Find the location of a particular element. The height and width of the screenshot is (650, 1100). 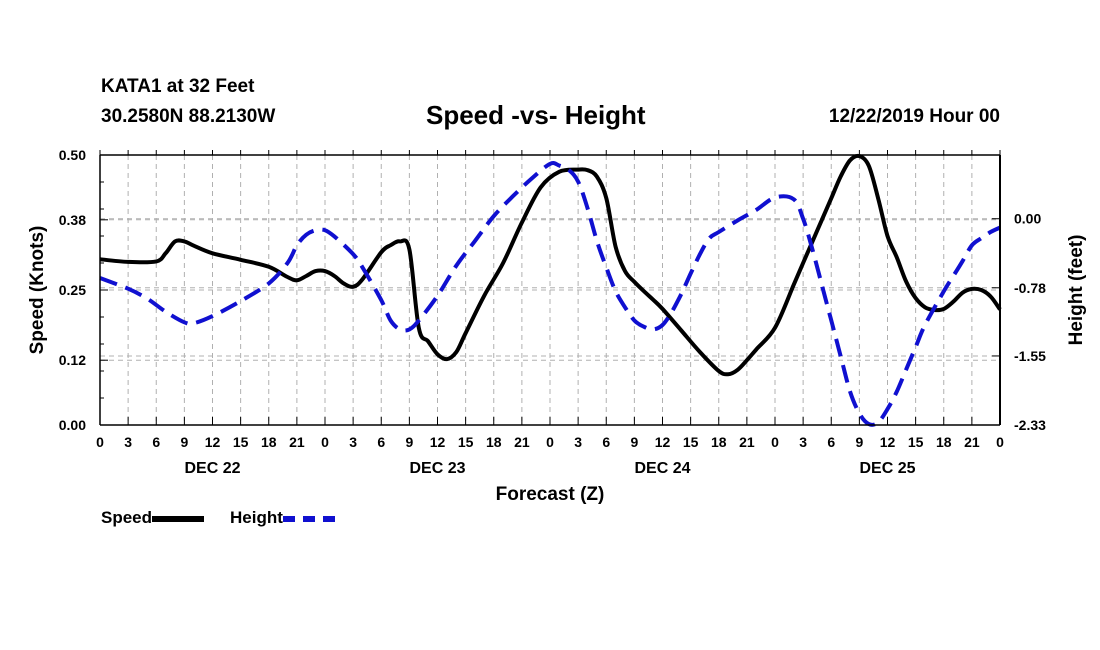

y-right-axis-title: Height (feet) is located at coordinates (1076, 290).